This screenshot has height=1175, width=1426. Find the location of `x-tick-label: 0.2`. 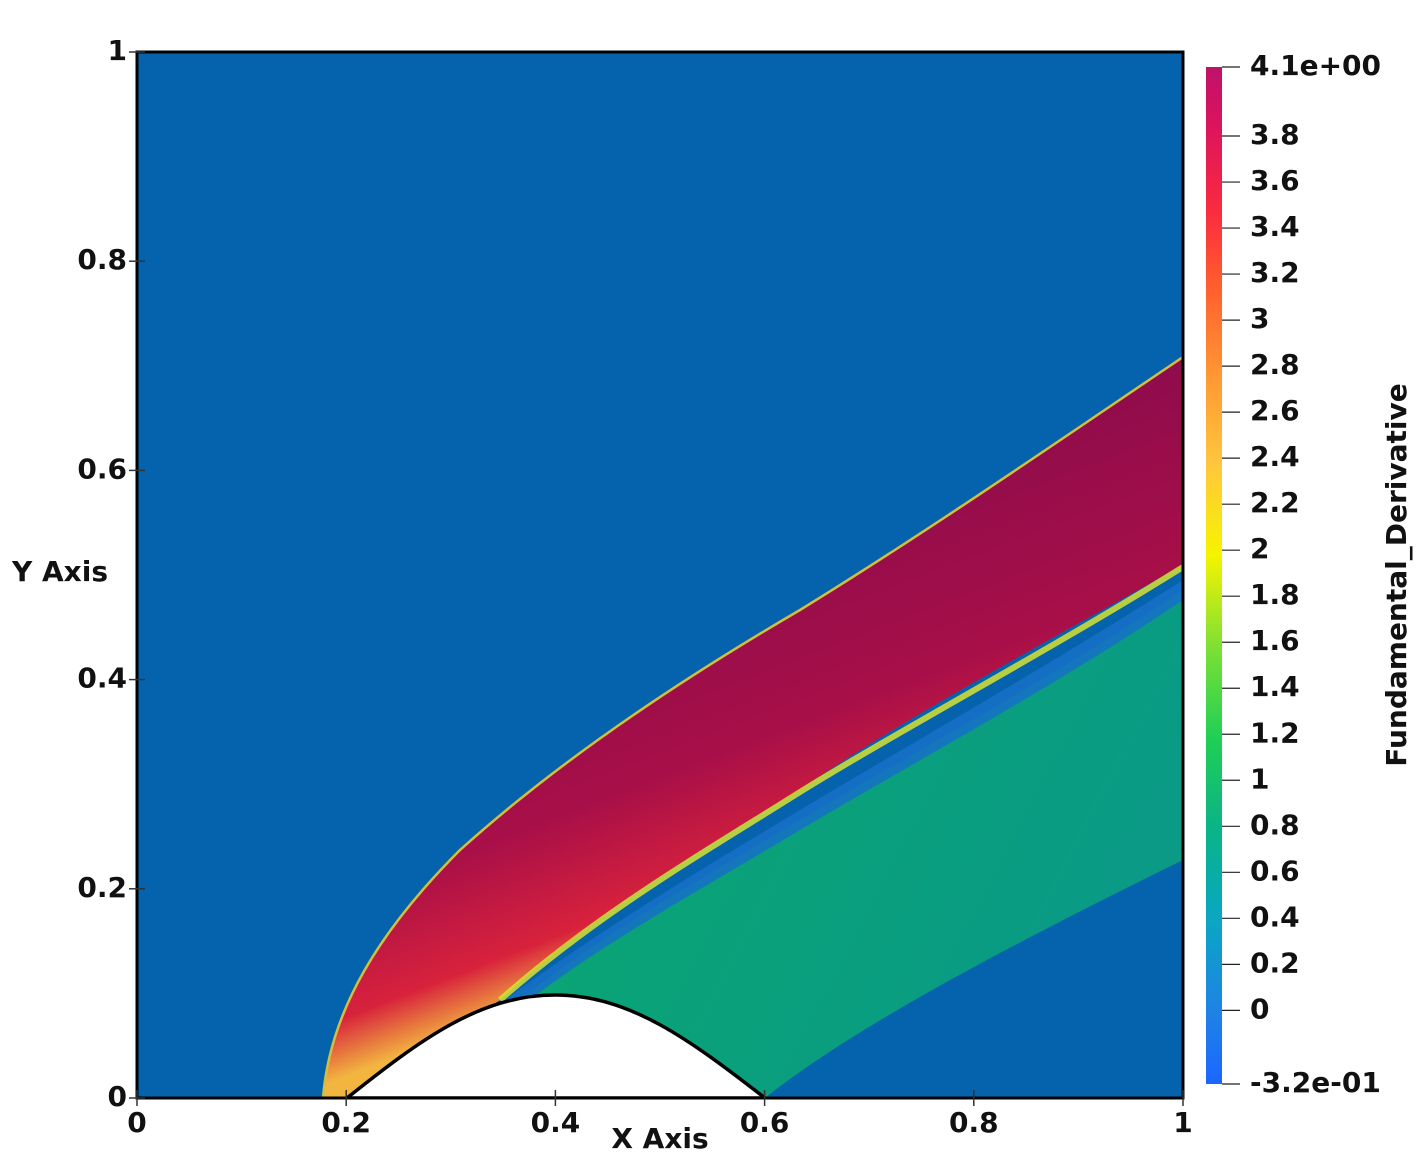

x-tick-label: 0.2 is located at coordinates (346, 1122).